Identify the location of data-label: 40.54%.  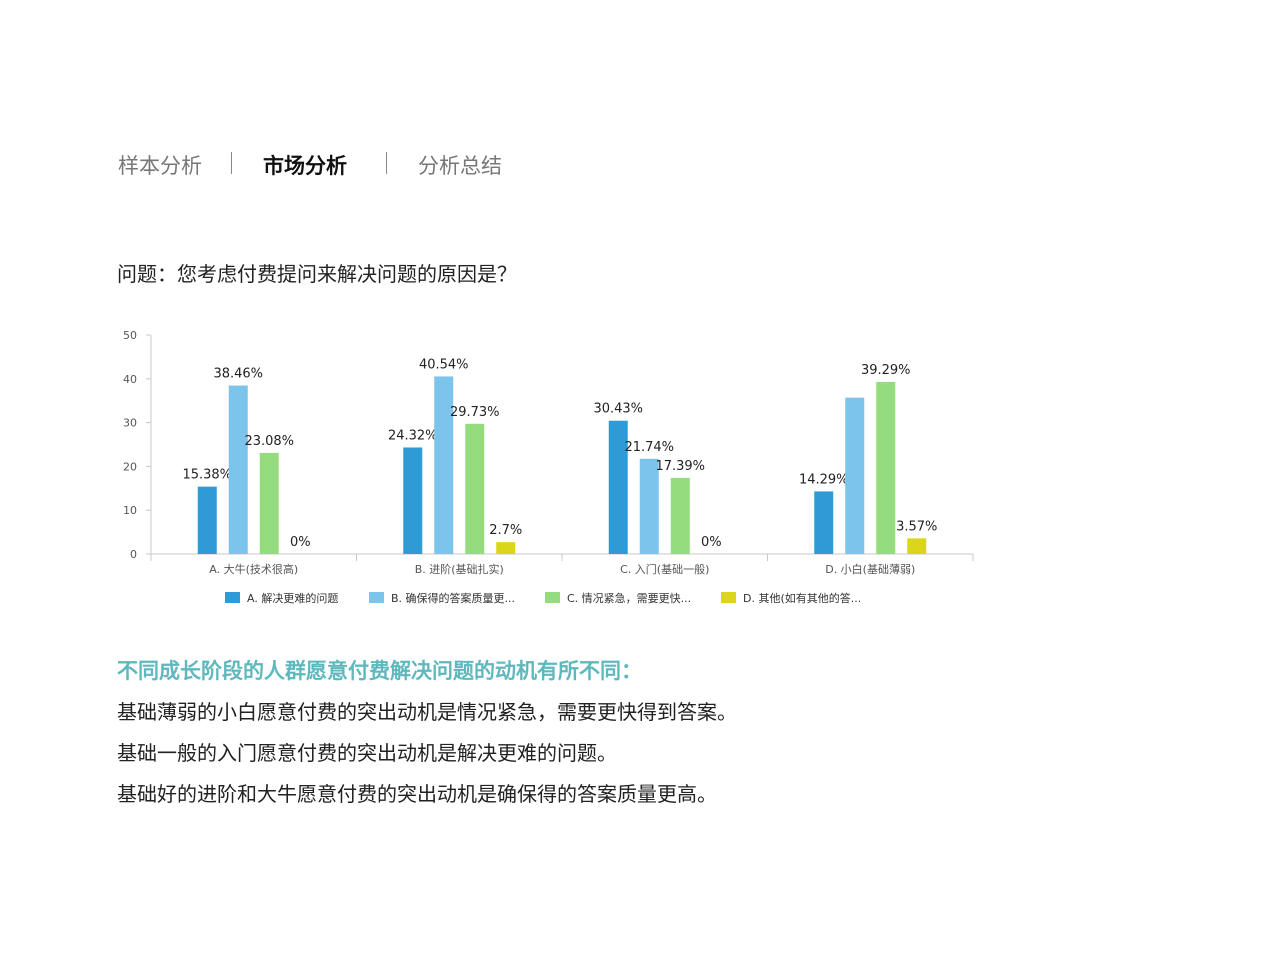
(444, 364).